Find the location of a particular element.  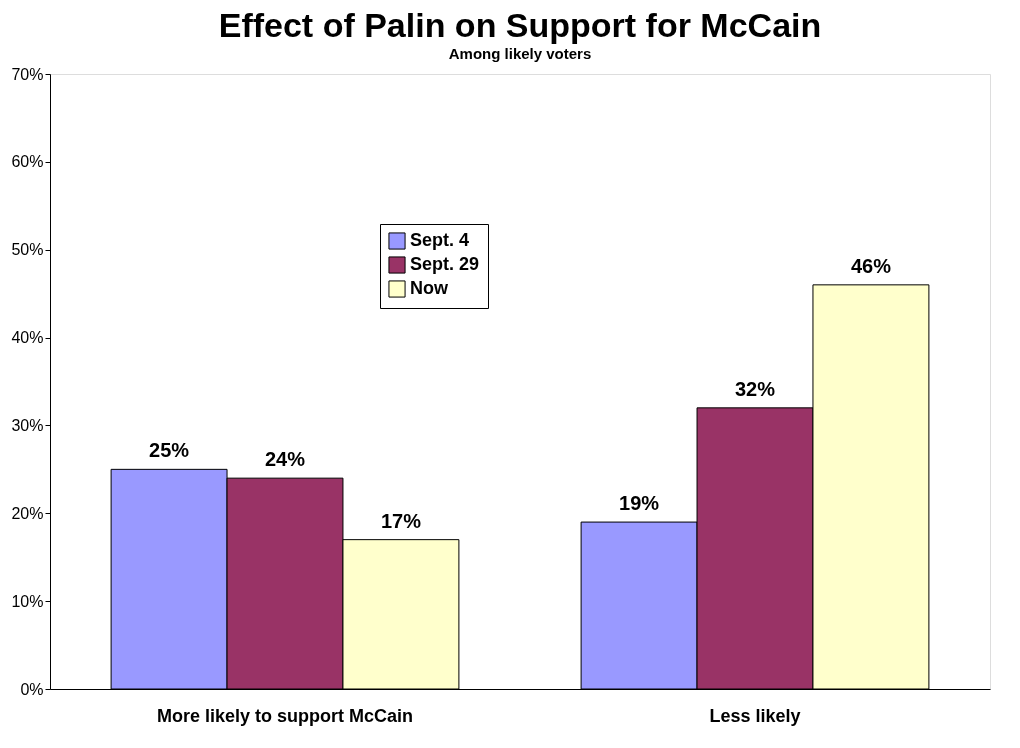

data-label: 32% is located at coordinates (755, 388).